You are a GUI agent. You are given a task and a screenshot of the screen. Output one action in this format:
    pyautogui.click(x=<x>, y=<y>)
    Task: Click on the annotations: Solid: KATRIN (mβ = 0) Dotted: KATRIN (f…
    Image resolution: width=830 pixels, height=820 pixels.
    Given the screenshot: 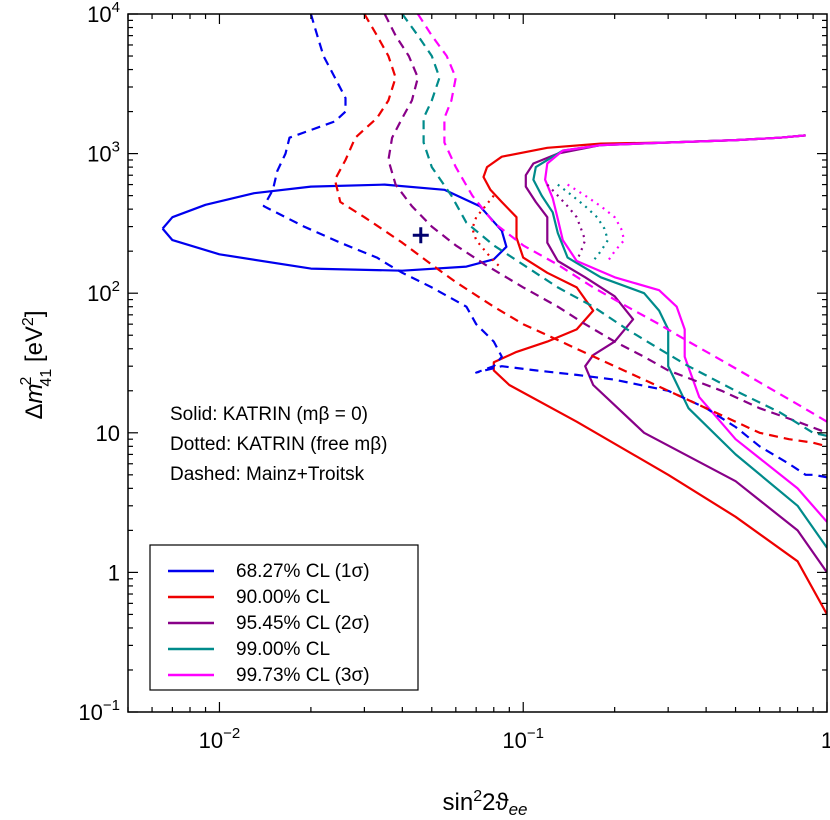 What is the action you would take?
    pyautogui.click(x=279, y=444)
    